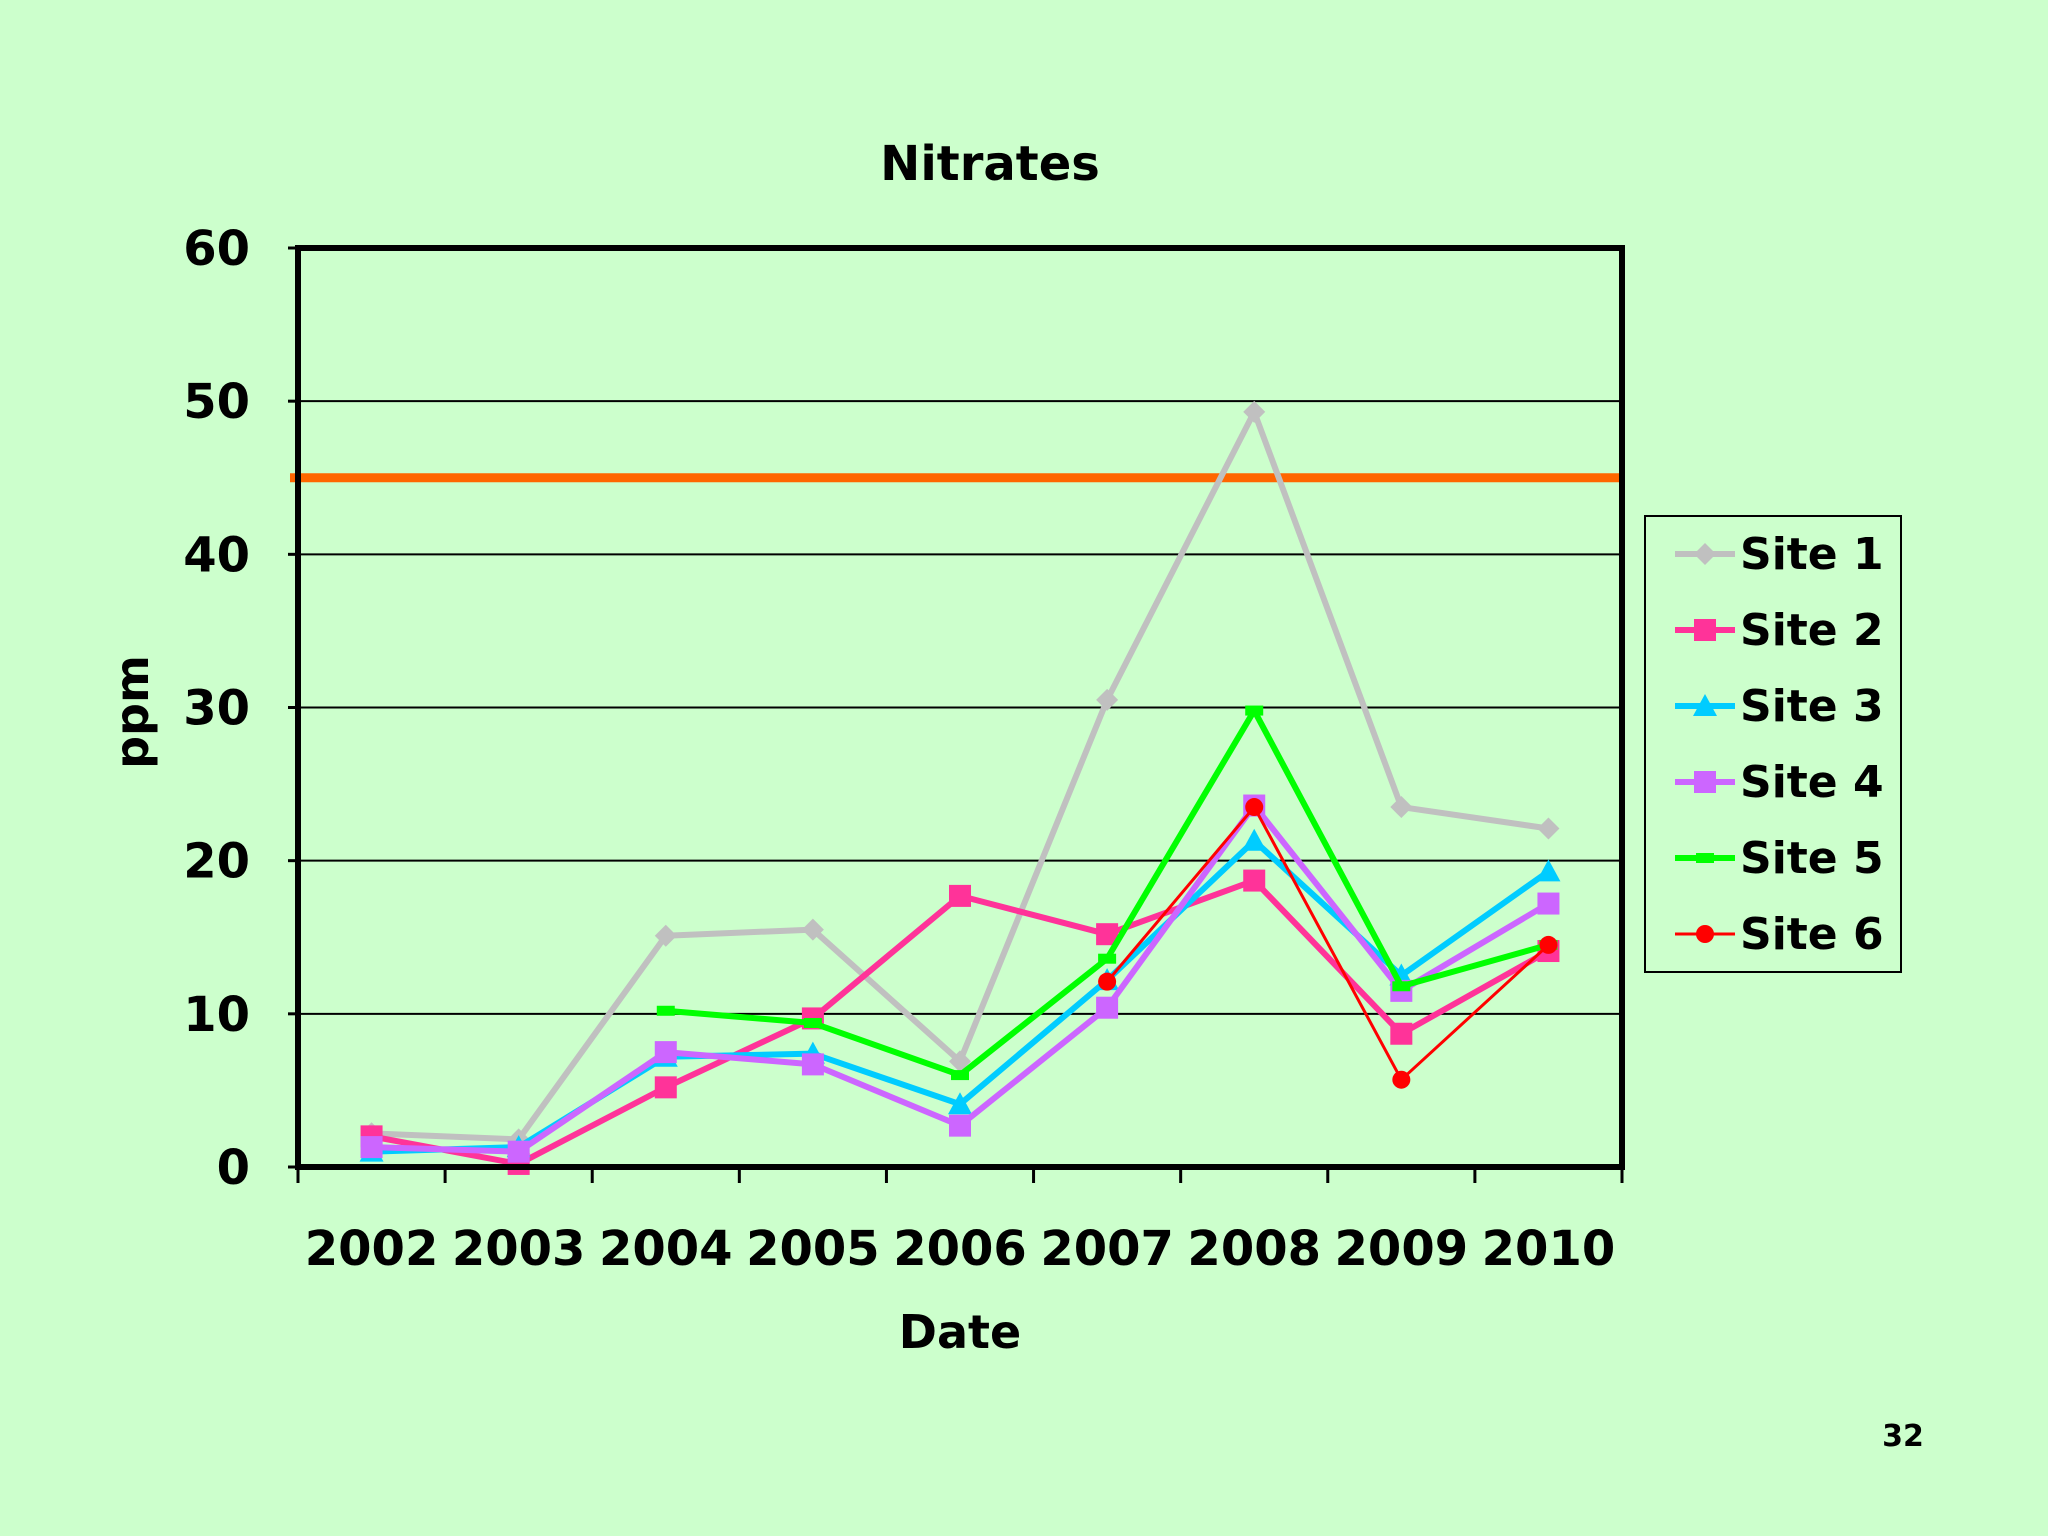 The image size is (2048, 1536). I want to click on legend-box, so click(1773, 744).